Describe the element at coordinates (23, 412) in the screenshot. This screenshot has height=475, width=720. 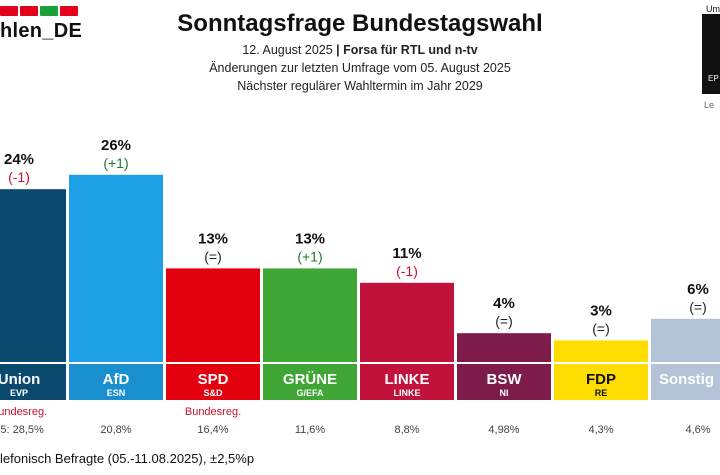
I see `gov-label-union: Bundesreg.` at that location.